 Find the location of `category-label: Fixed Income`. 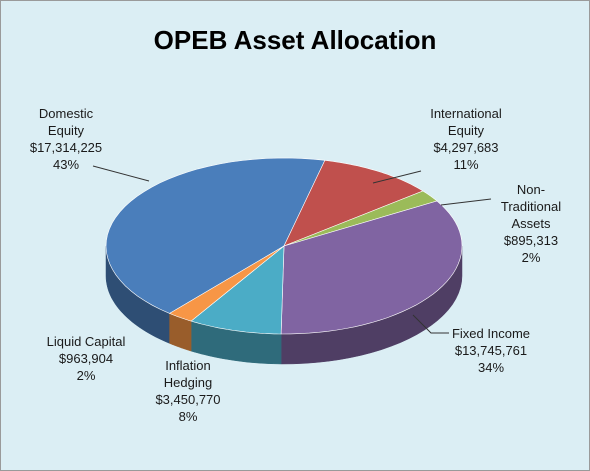

category-label: Fixed Income is located at coordinates (491, 333).